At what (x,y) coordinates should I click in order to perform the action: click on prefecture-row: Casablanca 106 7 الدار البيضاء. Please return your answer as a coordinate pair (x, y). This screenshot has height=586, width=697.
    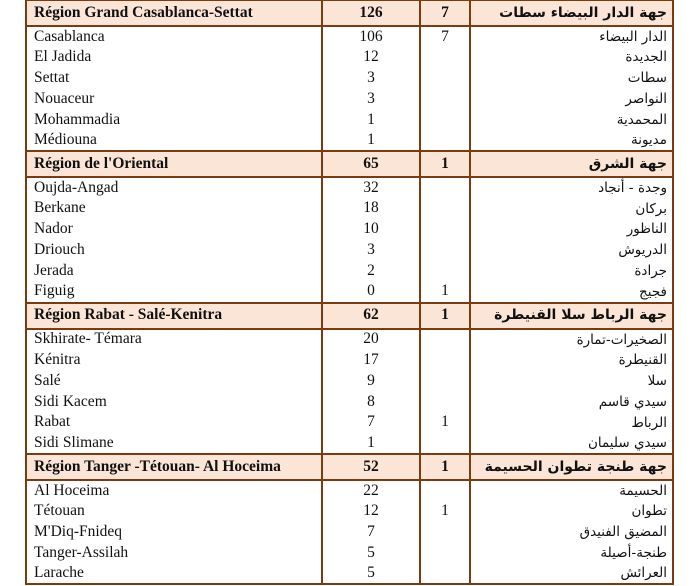
    Looking at the image, I should click on (349, 36).